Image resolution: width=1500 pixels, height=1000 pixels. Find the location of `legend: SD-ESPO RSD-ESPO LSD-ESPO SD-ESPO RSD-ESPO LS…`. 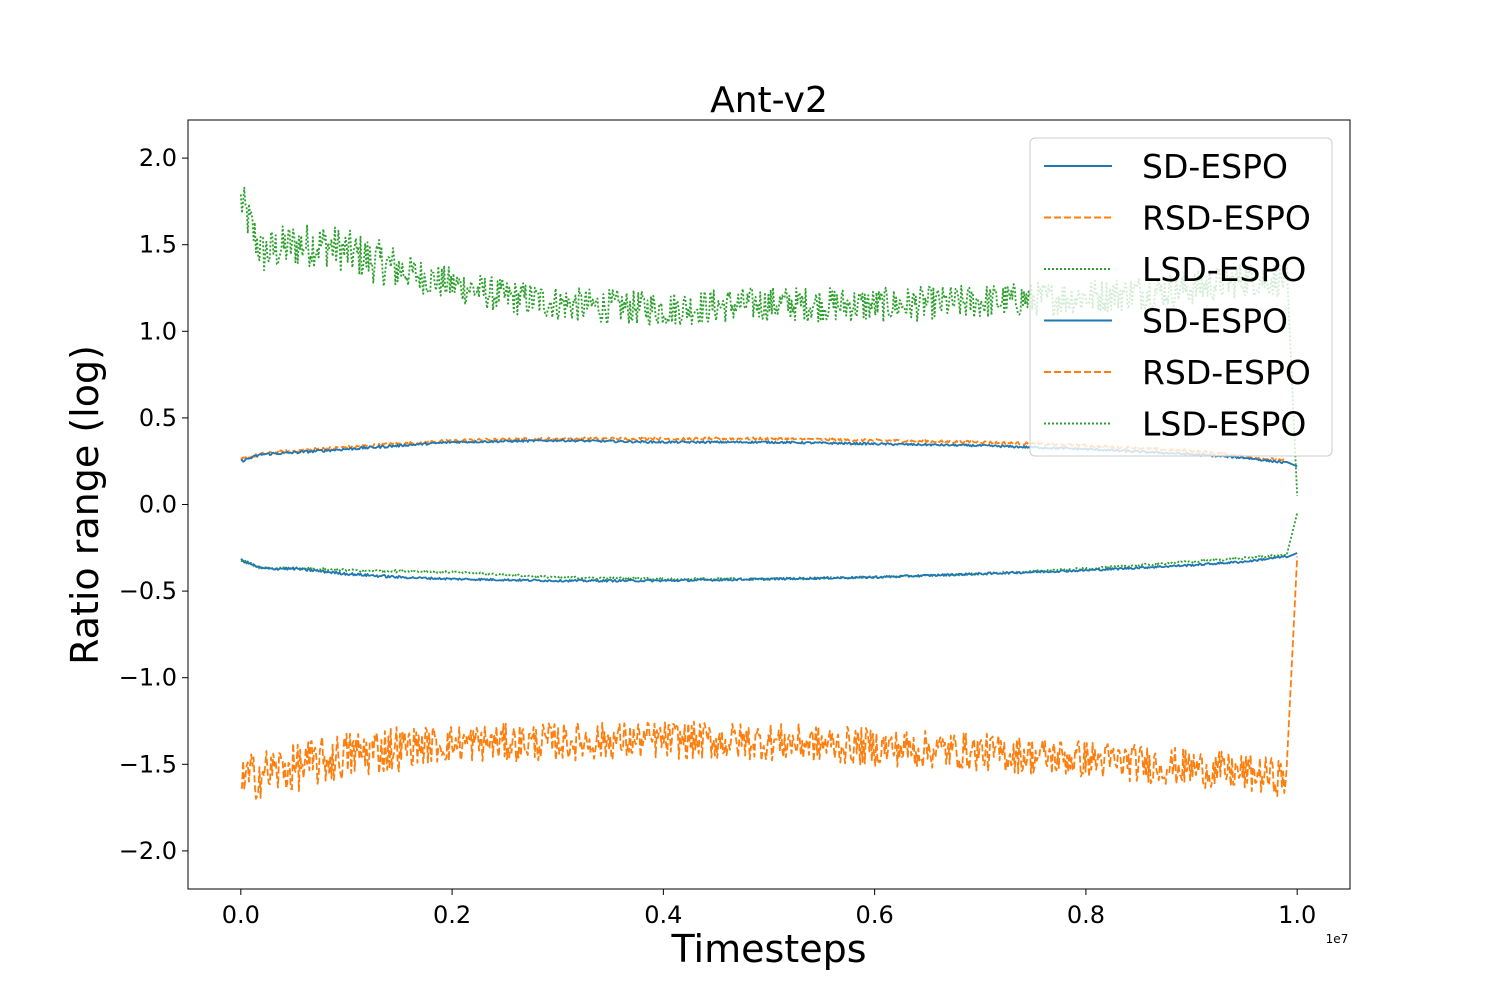

legend: SD-ESPO RSD-ESPO LSD-ESPO SD-ESPO RSD-ESPO LS… is located at coordinates (1181, 297).